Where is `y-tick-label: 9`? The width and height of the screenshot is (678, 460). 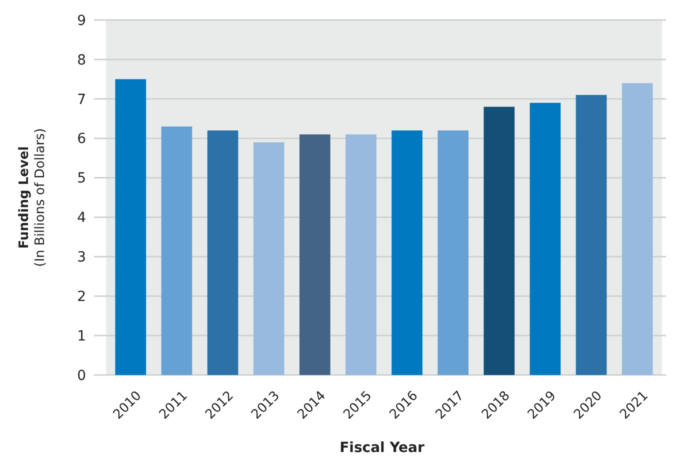
y-tick-label: 9 is located at coordinates (81, 20).